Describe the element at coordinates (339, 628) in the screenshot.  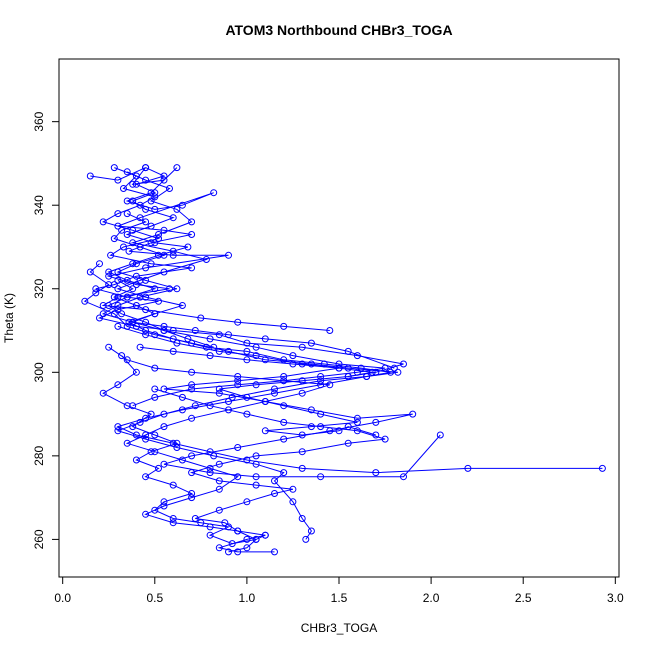
I see `x-axis-label: CHBr3_TOGA` at that location.